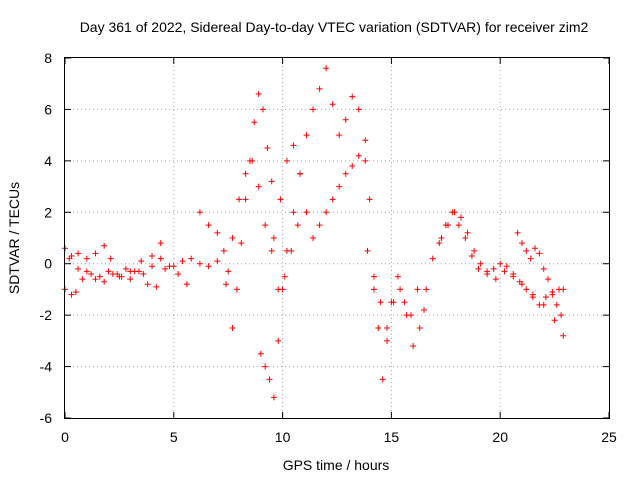  What do you see at coordinates (500, 437) in the screenshot?
I see `x-tick-label: 20` at bounding box center [500, 437].